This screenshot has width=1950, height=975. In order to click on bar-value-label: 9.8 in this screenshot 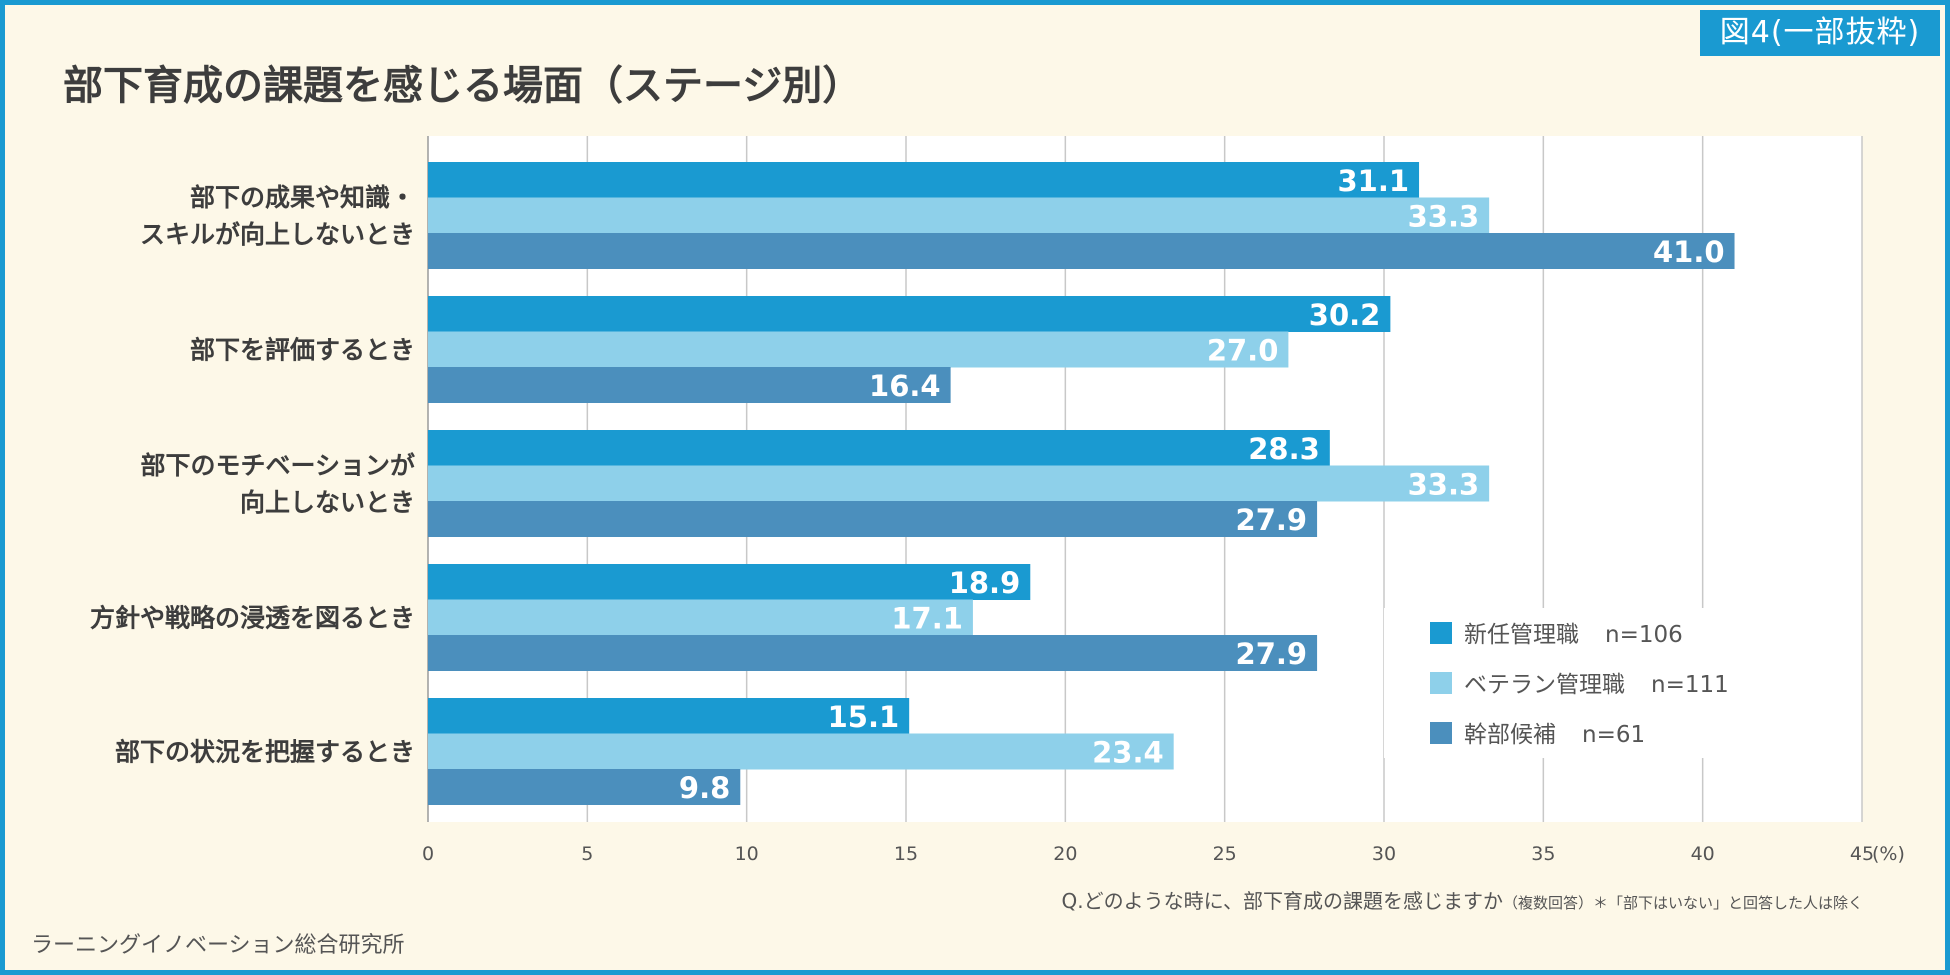, I will do `click(704, 788)`.